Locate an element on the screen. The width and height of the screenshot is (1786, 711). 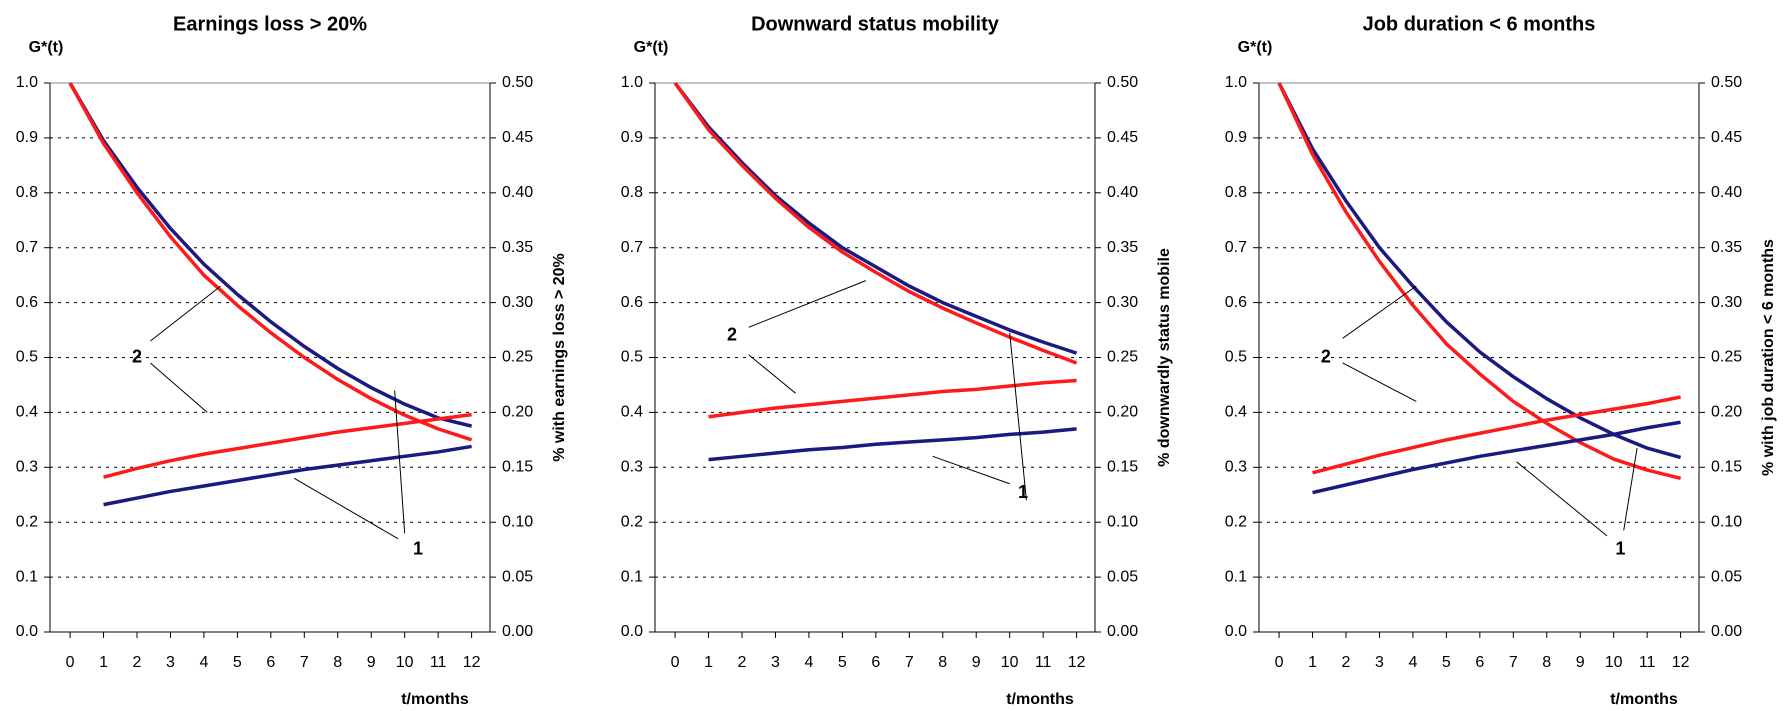
x-tick-label: 5 is located at coordinates (842, 662).